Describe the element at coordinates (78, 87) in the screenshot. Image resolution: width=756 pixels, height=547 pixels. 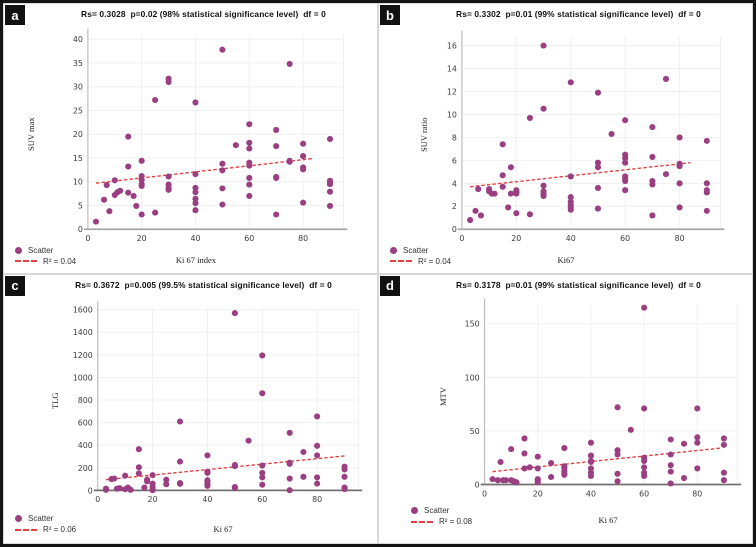
I see `svg-text: 30` at that location.